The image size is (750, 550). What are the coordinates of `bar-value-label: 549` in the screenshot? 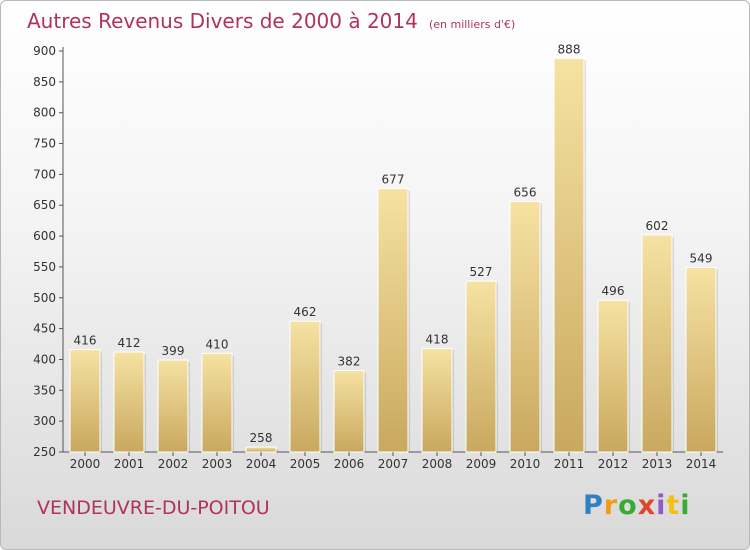 It's located at (701, 259).